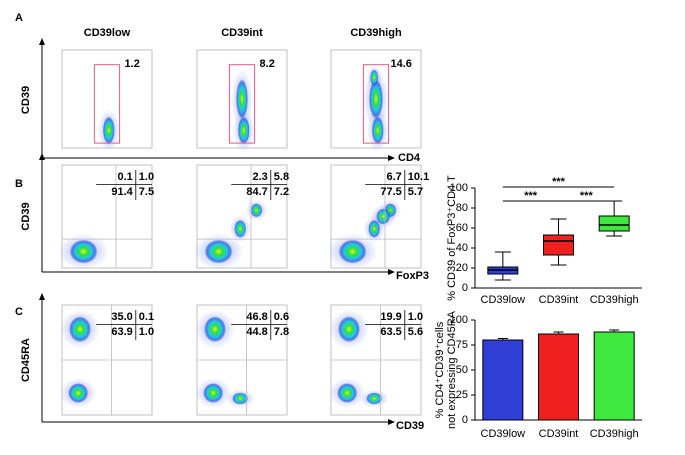  I want to click on quadrant-value: 10.1, so click(418, 177).